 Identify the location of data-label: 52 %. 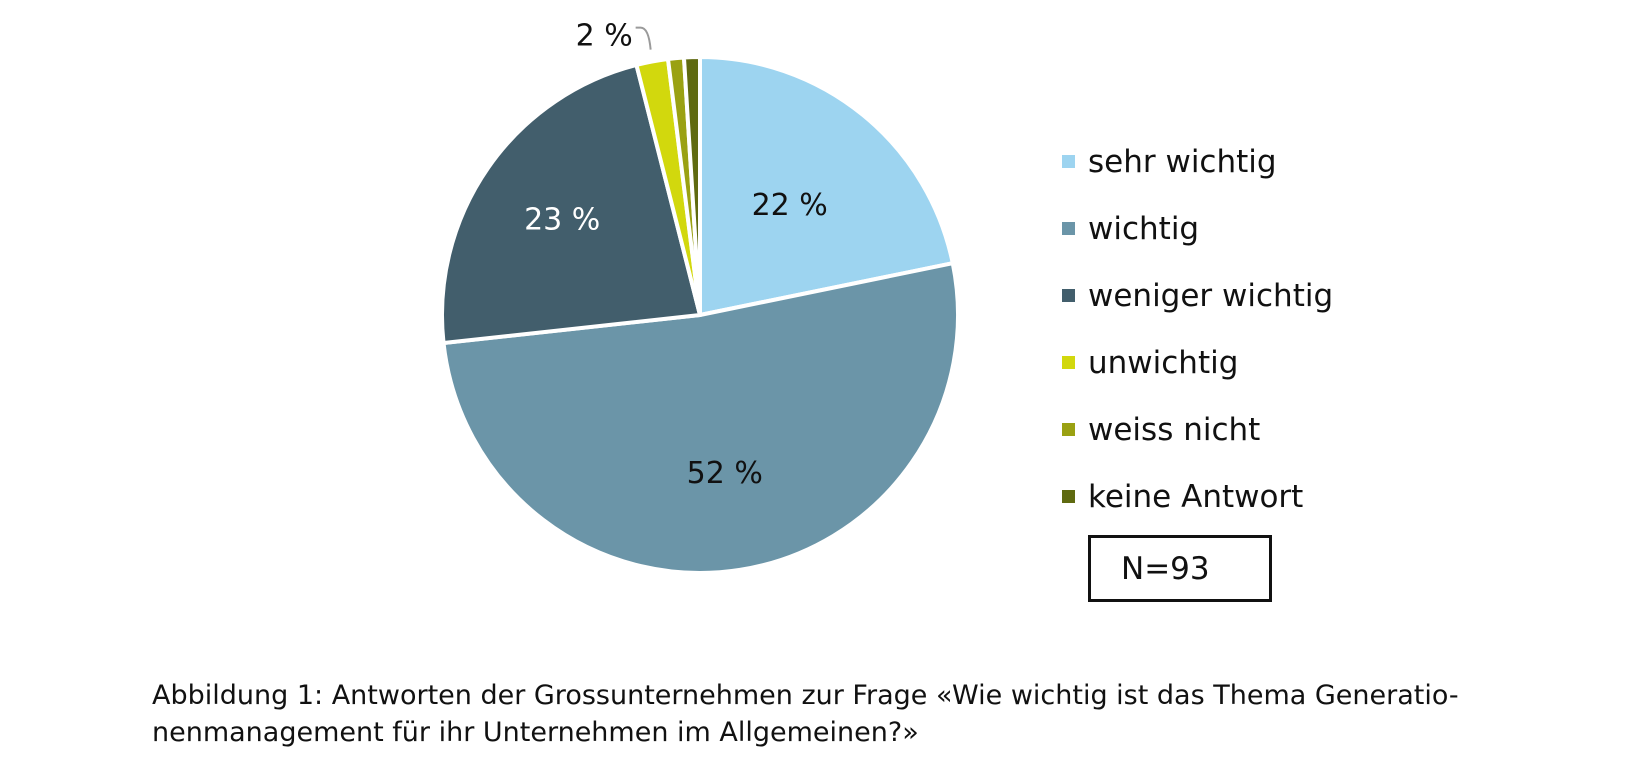
(725, 473).